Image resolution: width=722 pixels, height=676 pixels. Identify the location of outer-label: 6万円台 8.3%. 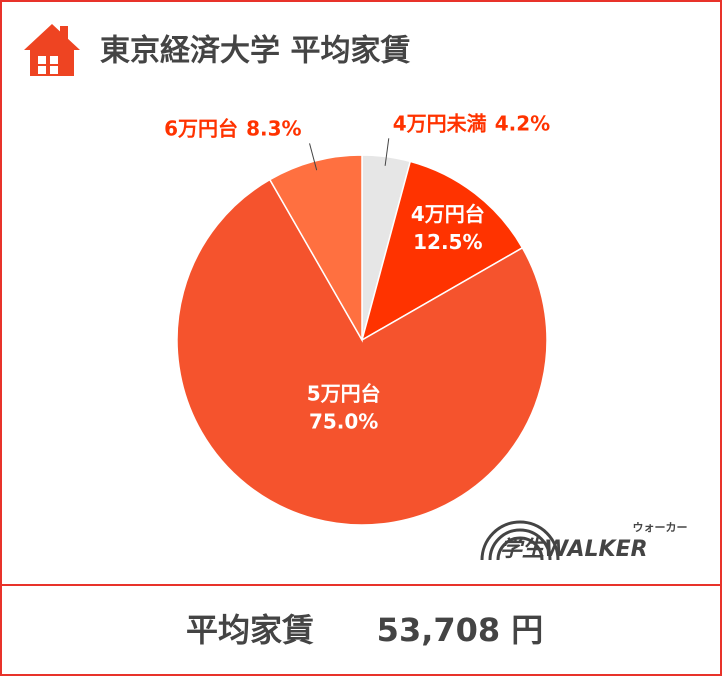
(232, 128).